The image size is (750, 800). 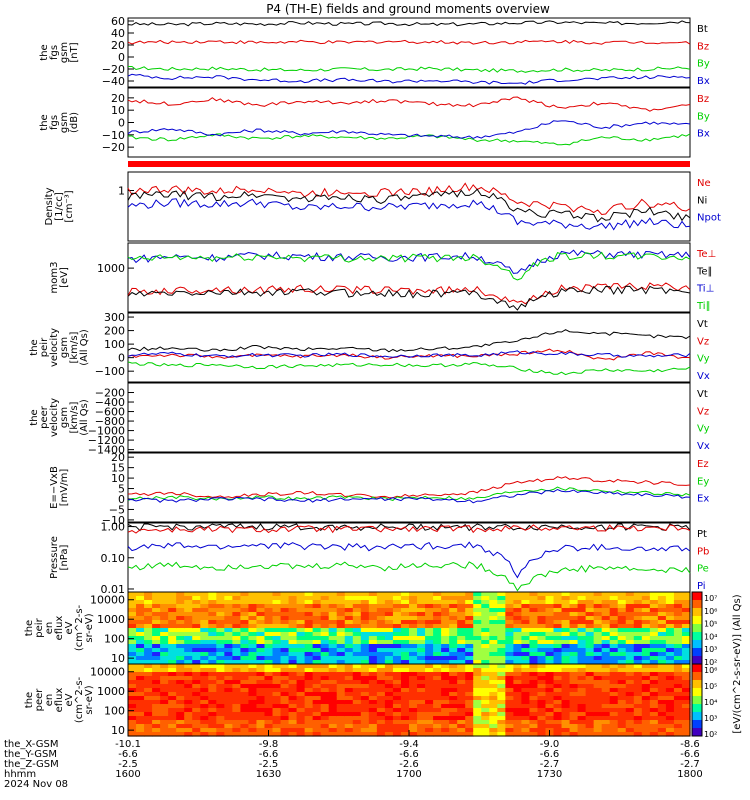 What do you see at coordinates (705, 289) in the screenshot?
I see `legend-entry: Ti⊥` at bounding box center [705, 289].